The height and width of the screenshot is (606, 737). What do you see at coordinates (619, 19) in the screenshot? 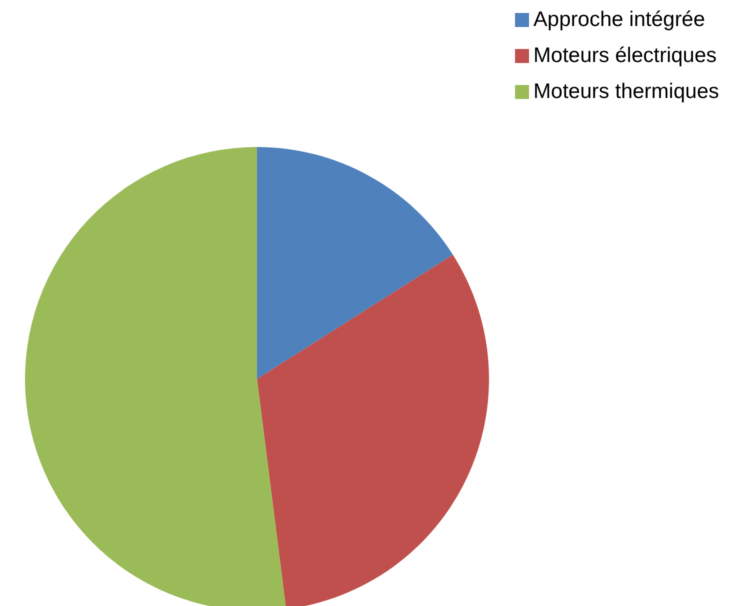
I see `legend-label: Approche intégrée` at bounding box center [619, 19].